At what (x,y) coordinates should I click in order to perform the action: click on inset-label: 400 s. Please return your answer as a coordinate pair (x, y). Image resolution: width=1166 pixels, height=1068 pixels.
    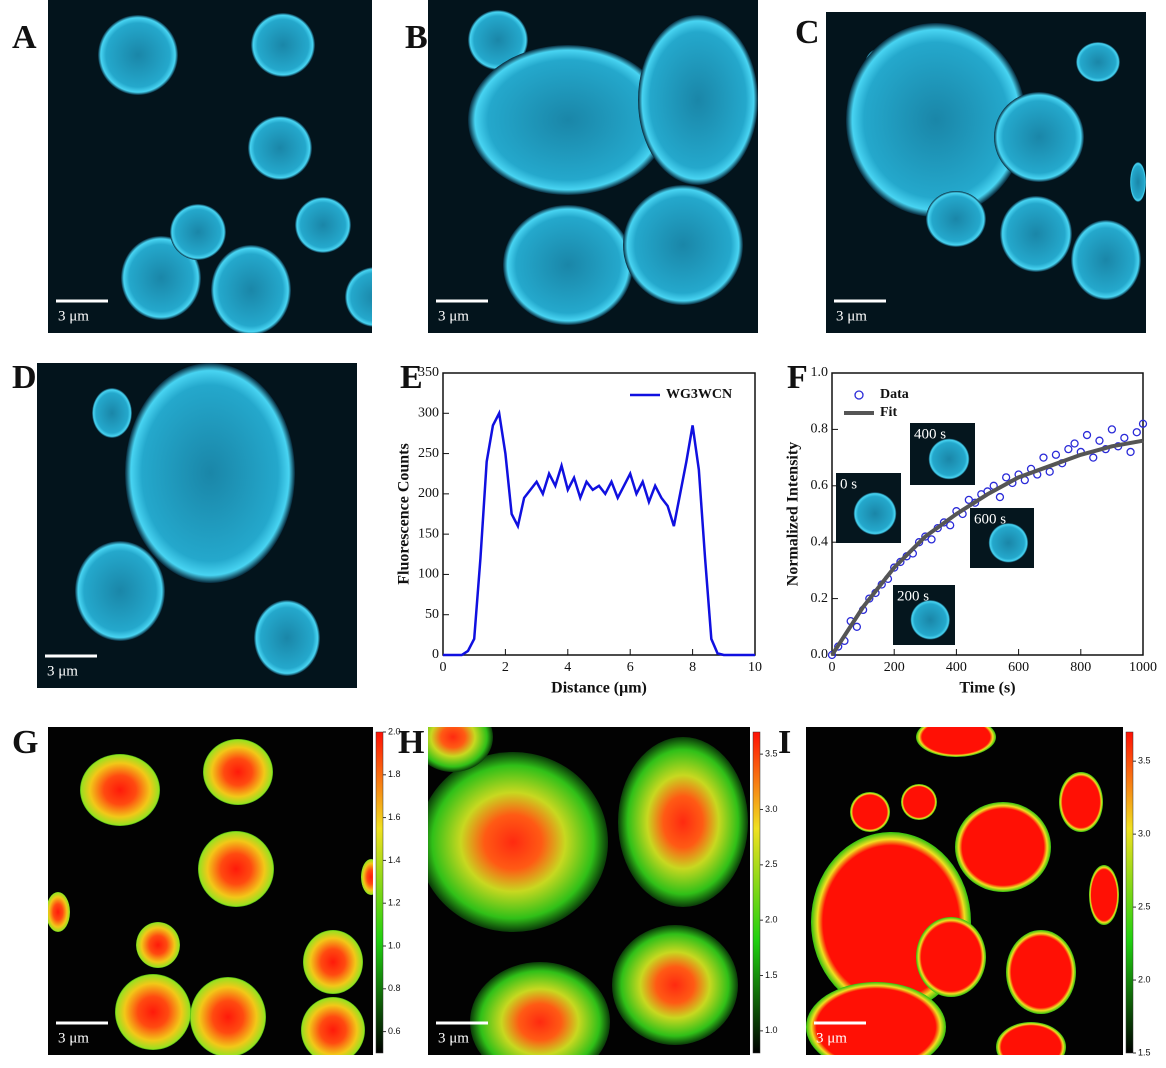
    Looking at the image, I should click on (930, 434).